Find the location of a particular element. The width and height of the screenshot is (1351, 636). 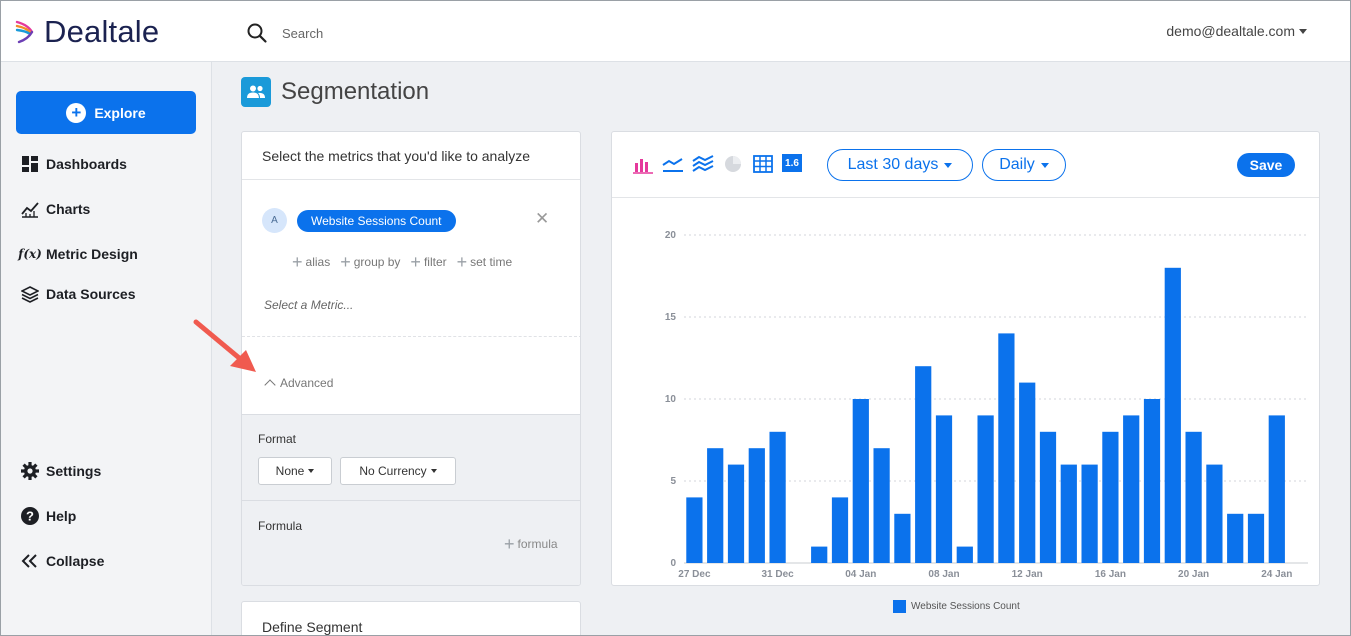

save-button: Save is located at coordinates (1266, 165).